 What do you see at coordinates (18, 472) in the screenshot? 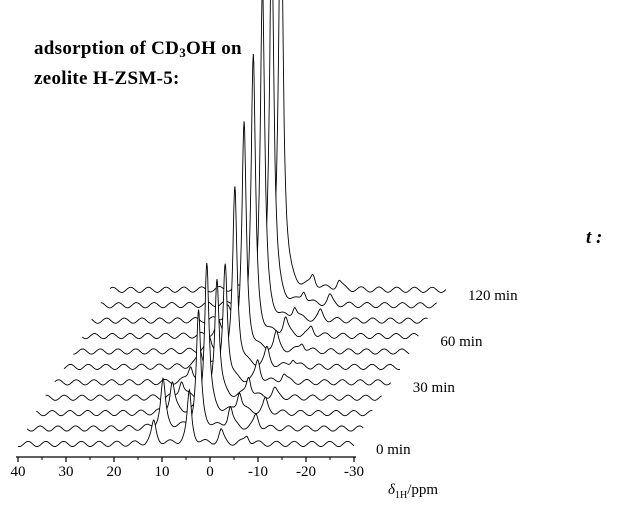
I see `x-tick-label-0: 40` at bounding box center [18, 472].